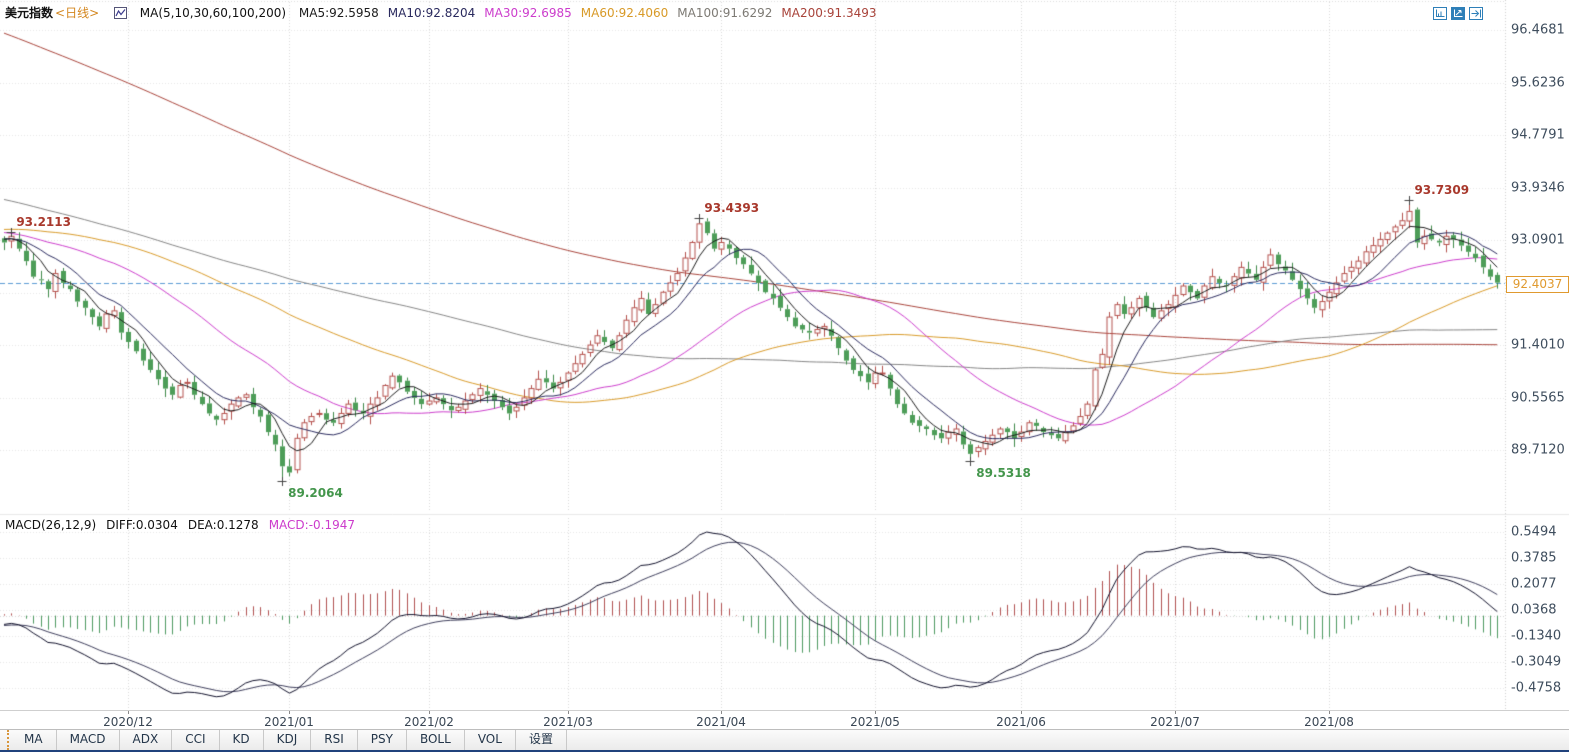 Image resolution: width=1569 pixels, height=752 pixels. Describe the element at coordinates (1442, 190) in the screenshot. I see `price-annotation: 93.7309` at that location.